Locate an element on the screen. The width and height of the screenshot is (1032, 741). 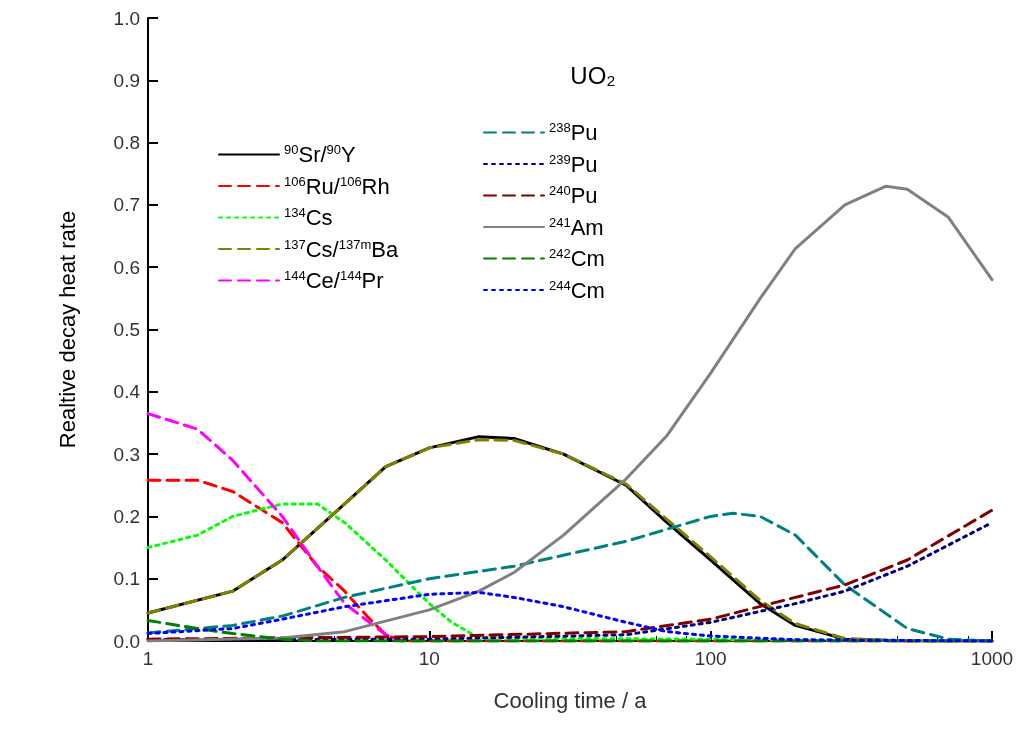
y-tick-label: 0.6 is located at coordinates (126, 267).